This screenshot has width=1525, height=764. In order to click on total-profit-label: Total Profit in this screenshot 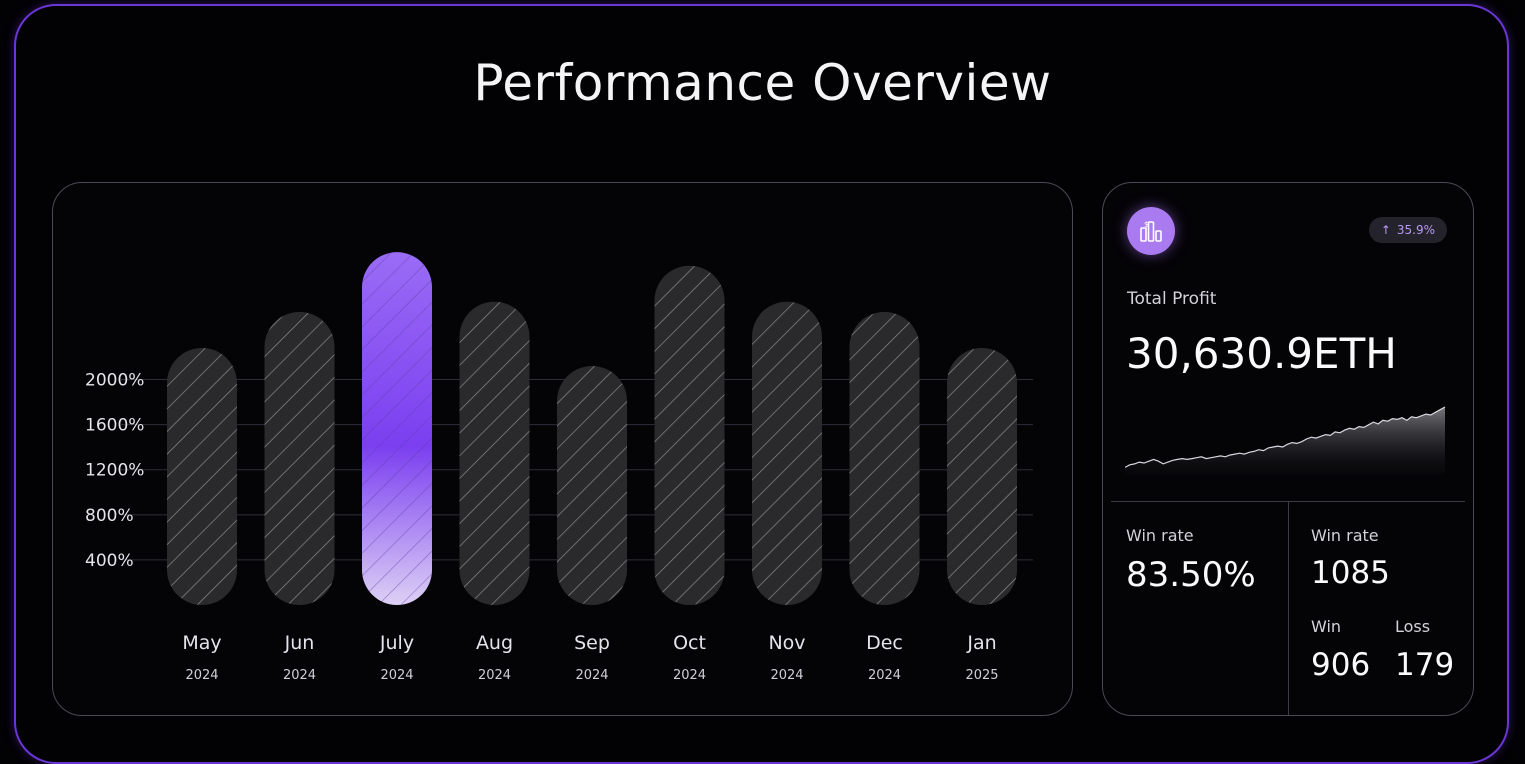, I will do `click(1172, 299)`.